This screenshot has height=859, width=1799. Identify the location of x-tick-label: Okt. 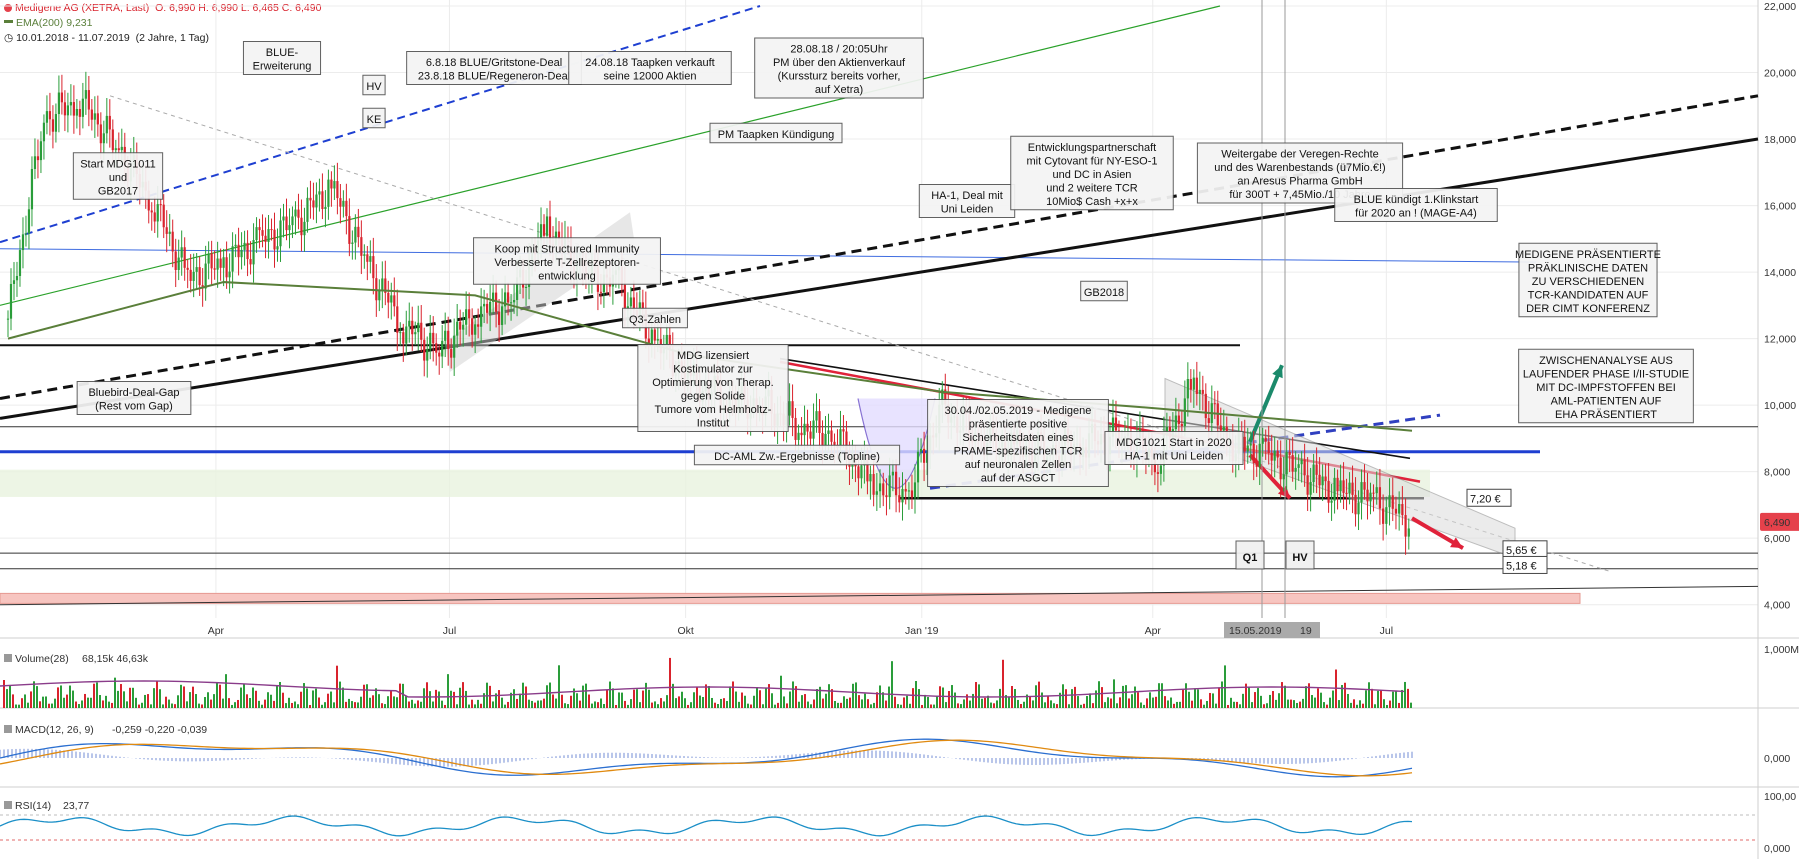
(685, 631).